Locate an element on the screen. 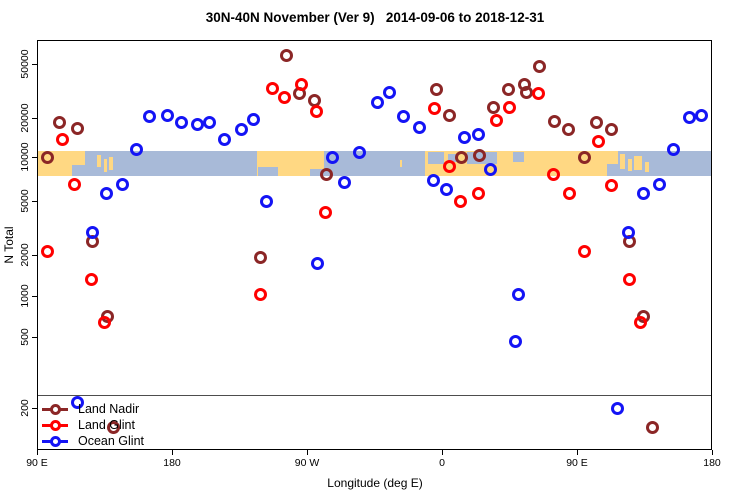  y-axis-label: N Total is located at coordinates (9, 245).